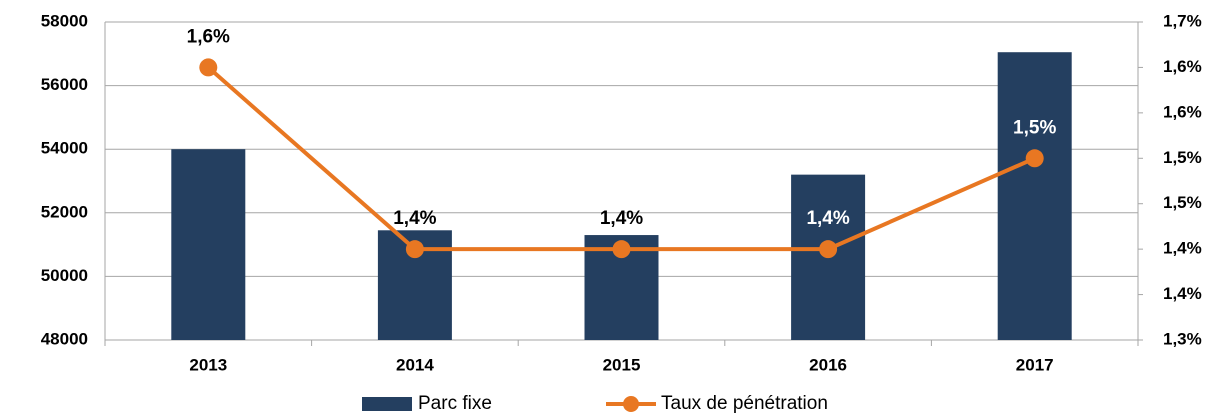 The width and height of the screenshot is (1223, 418). What do you see at coordinates (1182, 338) in the screenshot?
I see `y2-tick-label: 1,3%` at bounding box center [1182, 338].